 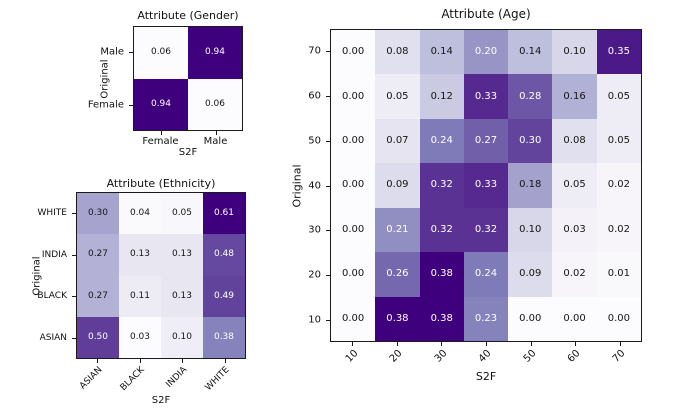 I want to click on ethnicity-x-axis-label: S2F, so click(x=161, y=400).